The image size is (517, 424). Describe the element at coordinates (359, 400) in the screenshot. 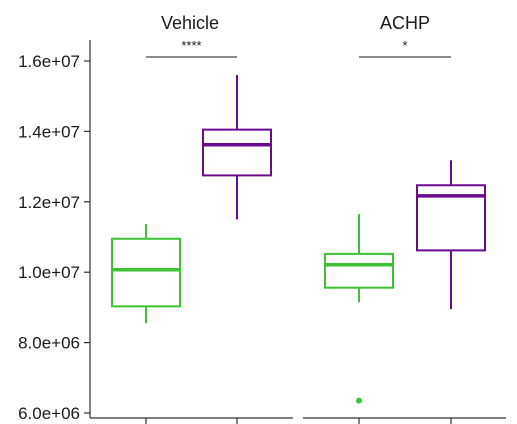

I see `outlier-point` at that location.